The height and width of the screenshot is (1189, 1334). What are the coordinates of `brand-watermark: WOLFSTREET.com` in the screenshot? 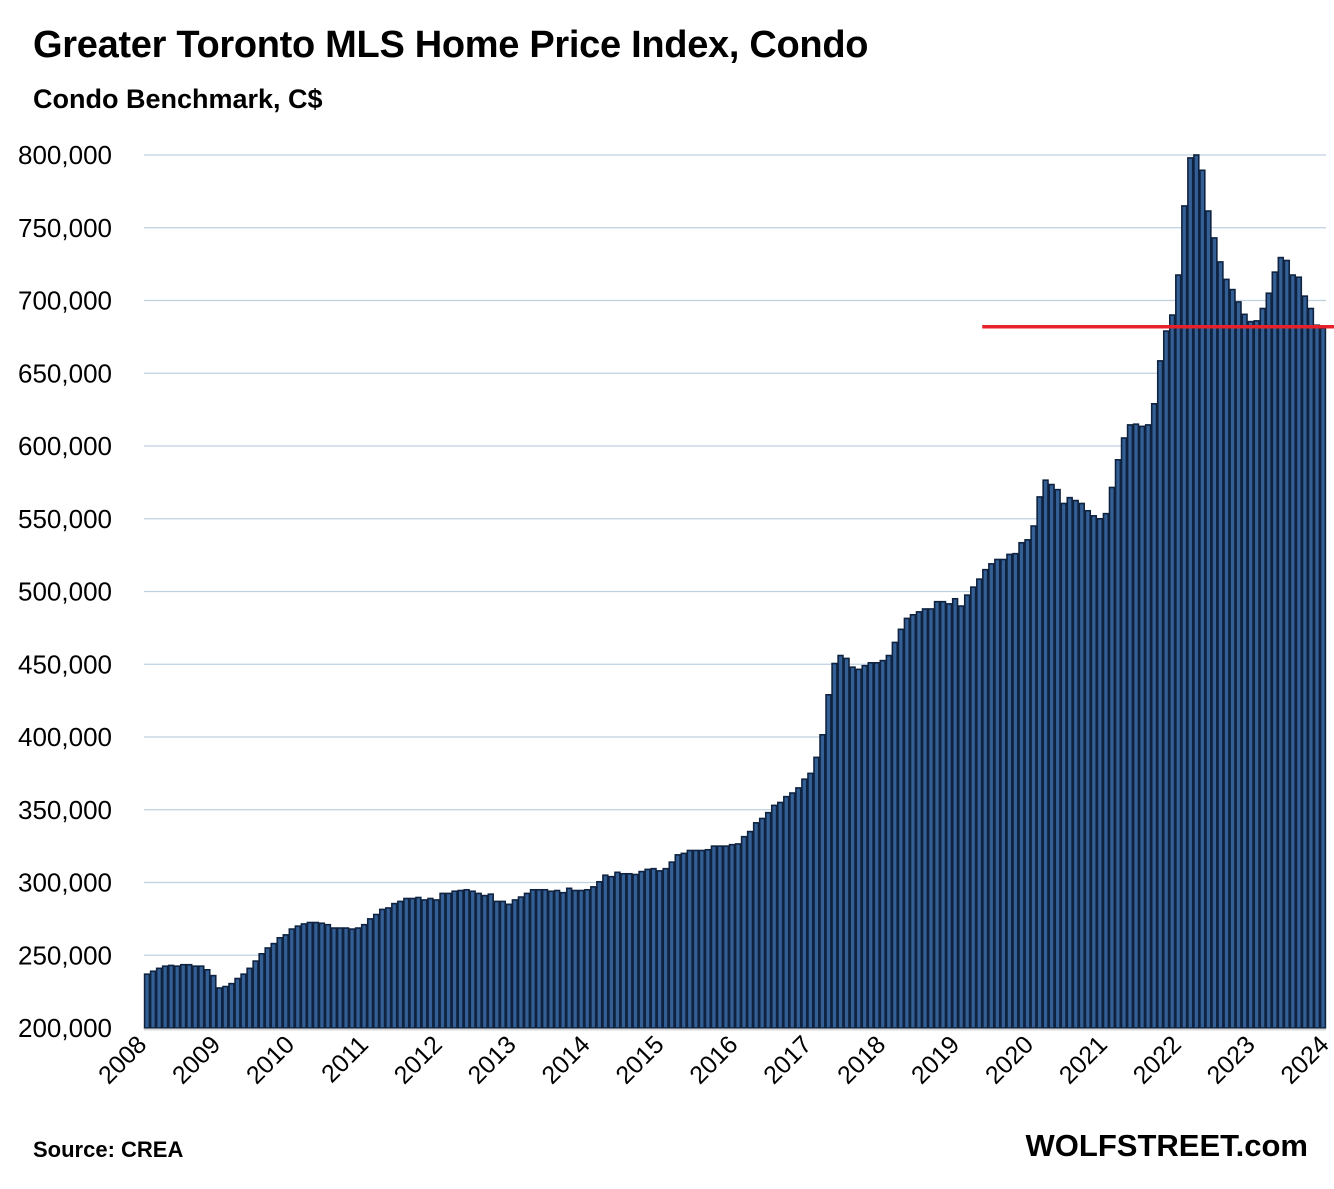 It's located at (1166, 1145).